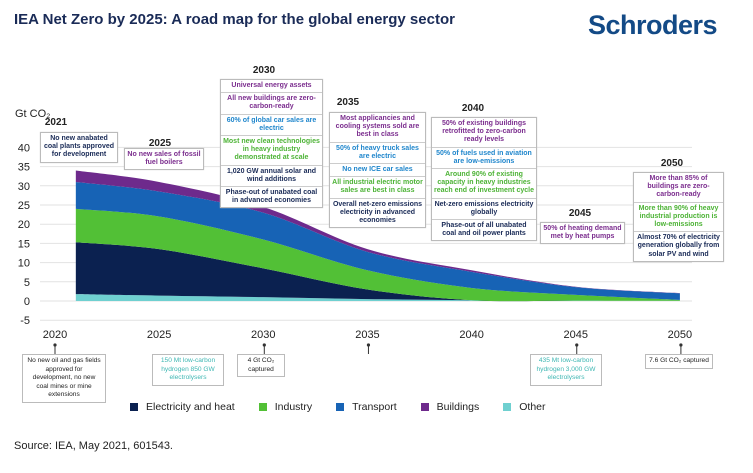 The image size is (753, 473). What do you see at coordinates (271, 175) in the screenshot?
I see `milestone-item: 1,020 GW annual solar and wind additions` at bounding box center [271, 175].